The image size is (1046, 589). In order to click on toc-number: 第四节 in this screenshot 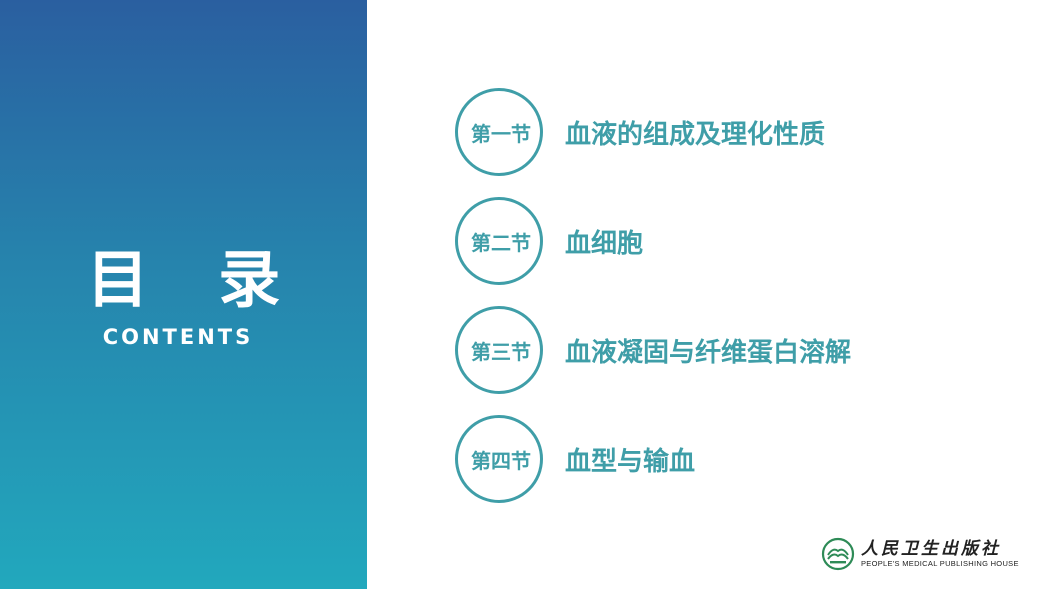, I will do `click(501, 460)`.